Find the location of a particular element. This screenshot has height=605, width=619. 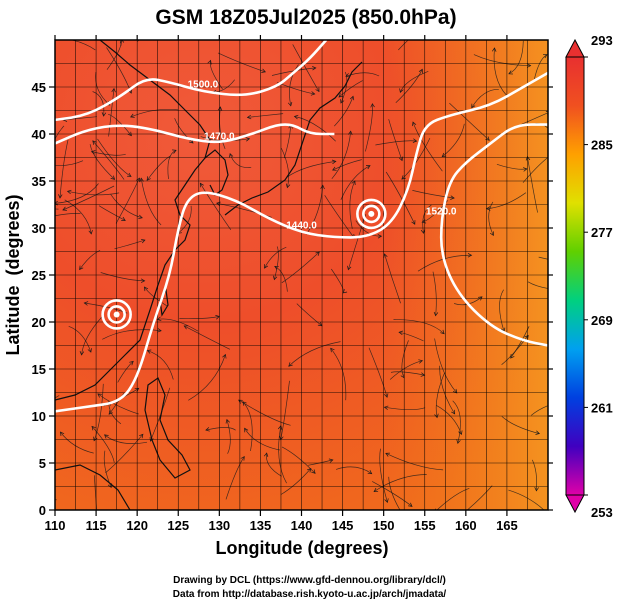

contour-label: 1440.0 is located at coordinates (301, 226).